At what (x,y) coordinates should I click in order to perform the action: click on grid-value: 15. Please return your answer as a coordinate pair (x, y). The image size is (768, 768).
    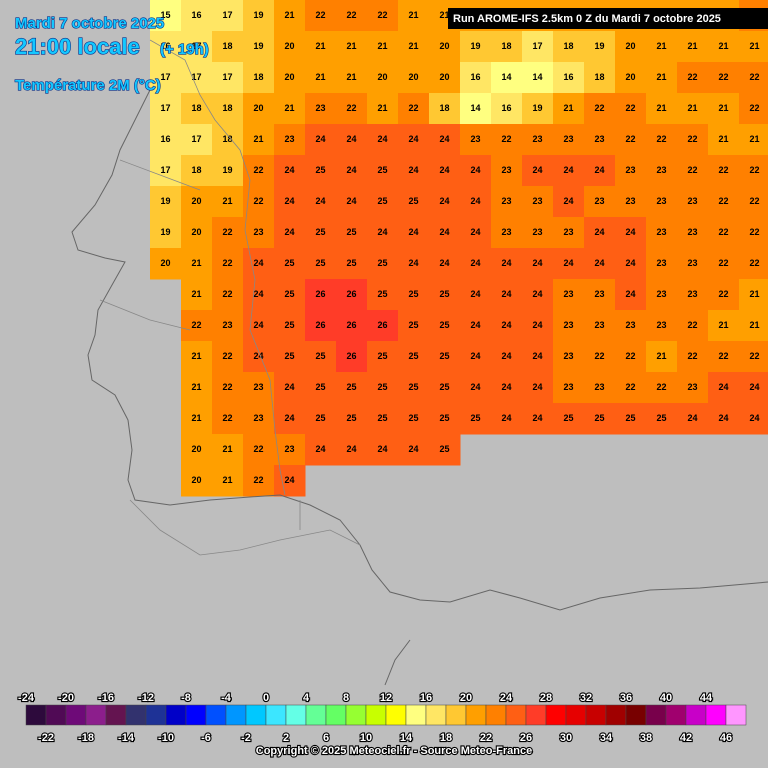
    Looking at the image, I should click on (165, 15).